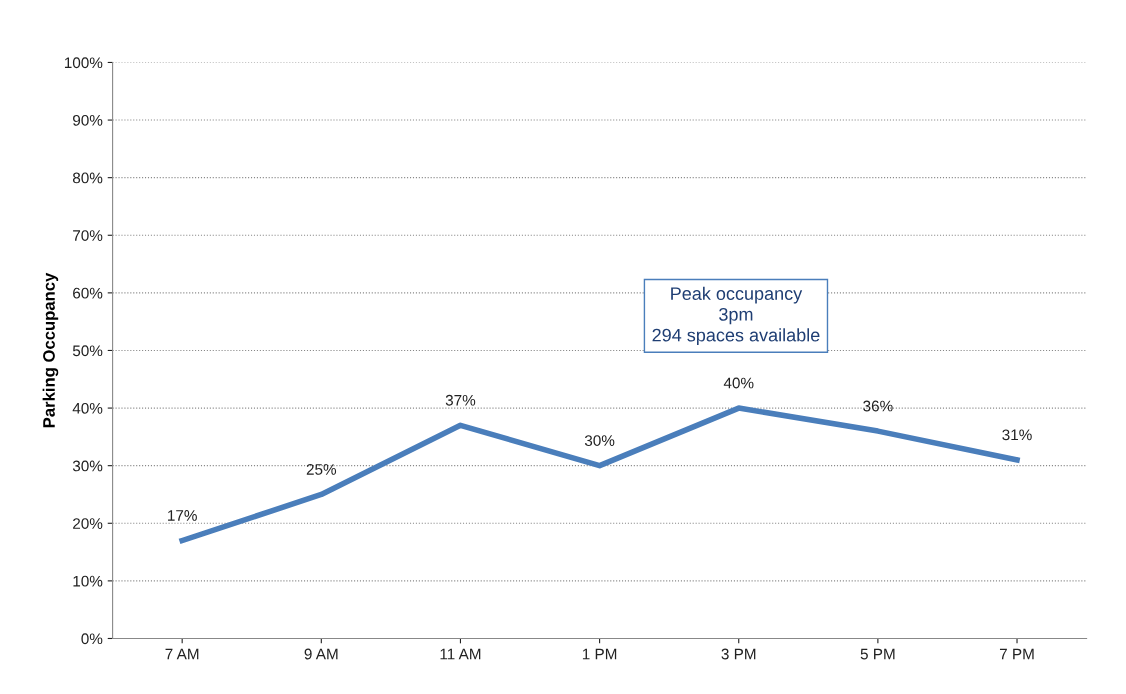 The image size is (1126, 694). What do you see at coordinates (87, 466) in the screenshot?
I see `y-tick-label: 30%` at bounding box center [87, 466].